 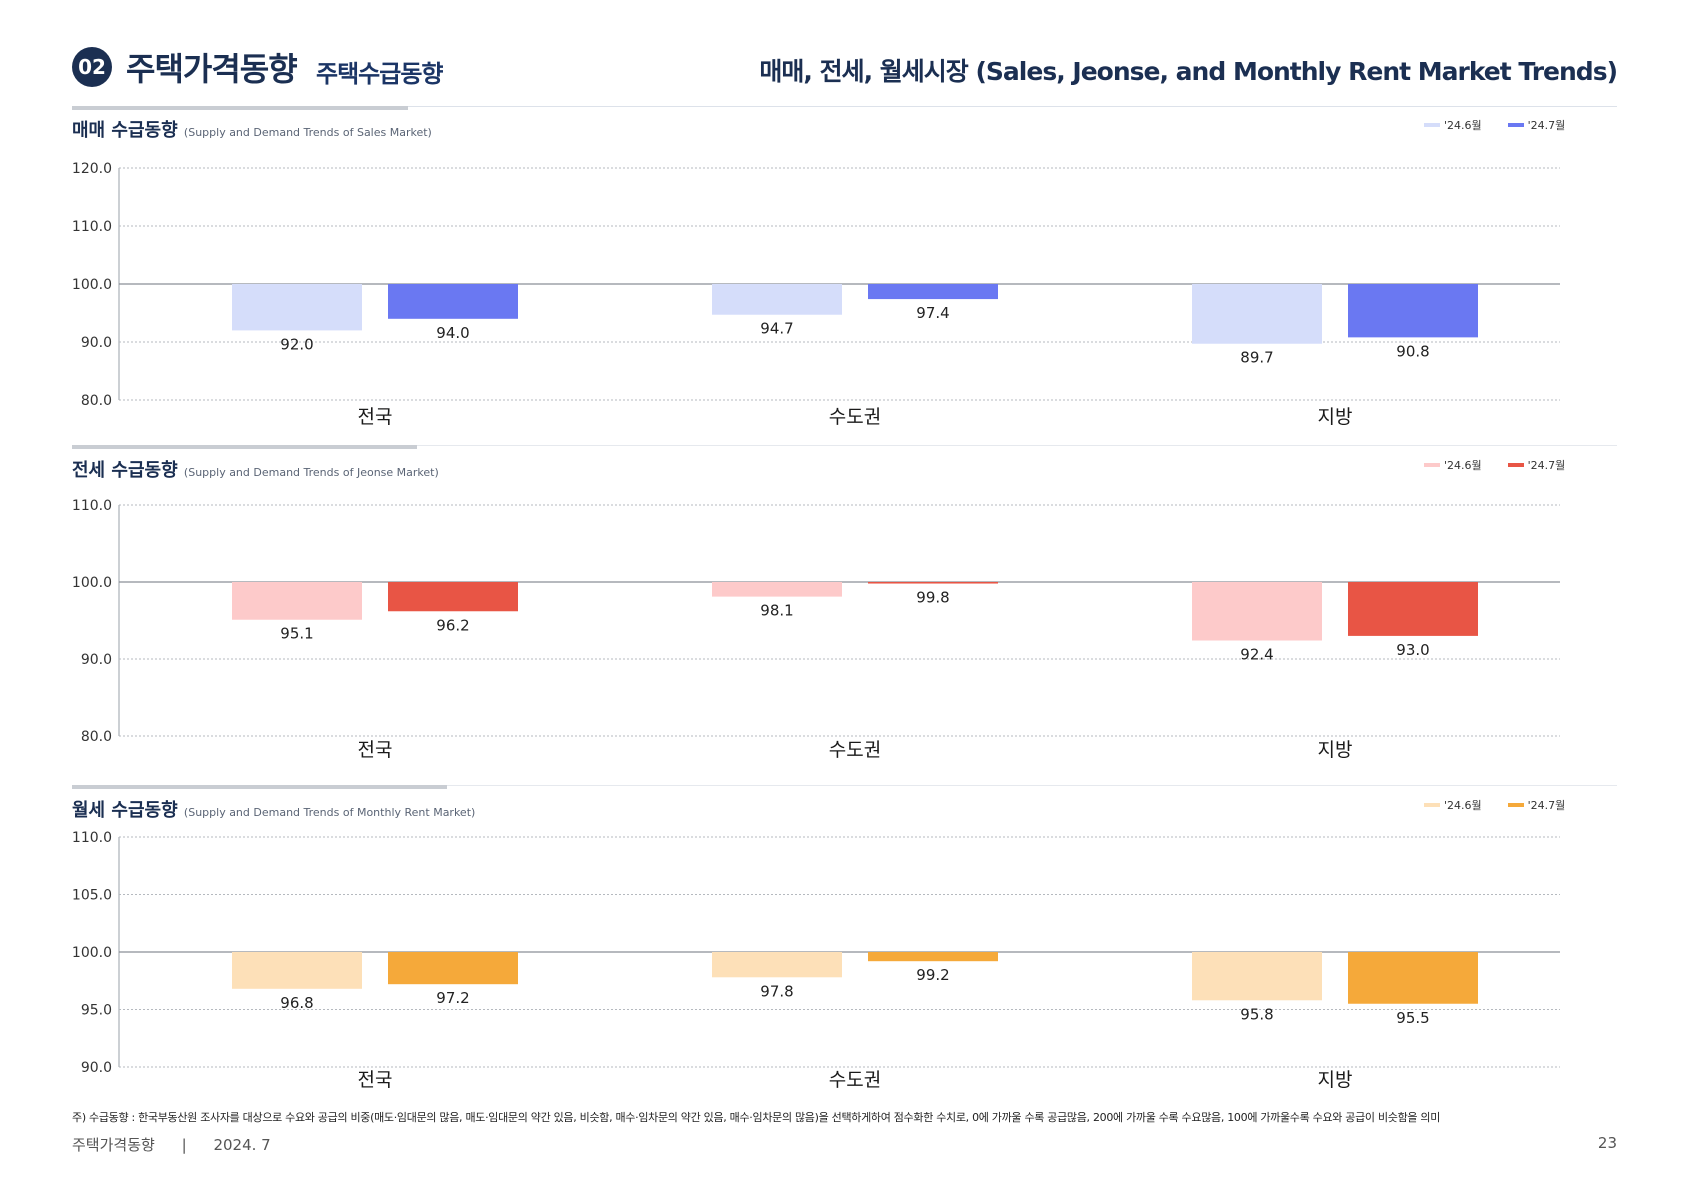 What do you see at coordinates (296, 344) in the screenshot?
I see `data-label: 92.0` at bounding box center [296, 344].